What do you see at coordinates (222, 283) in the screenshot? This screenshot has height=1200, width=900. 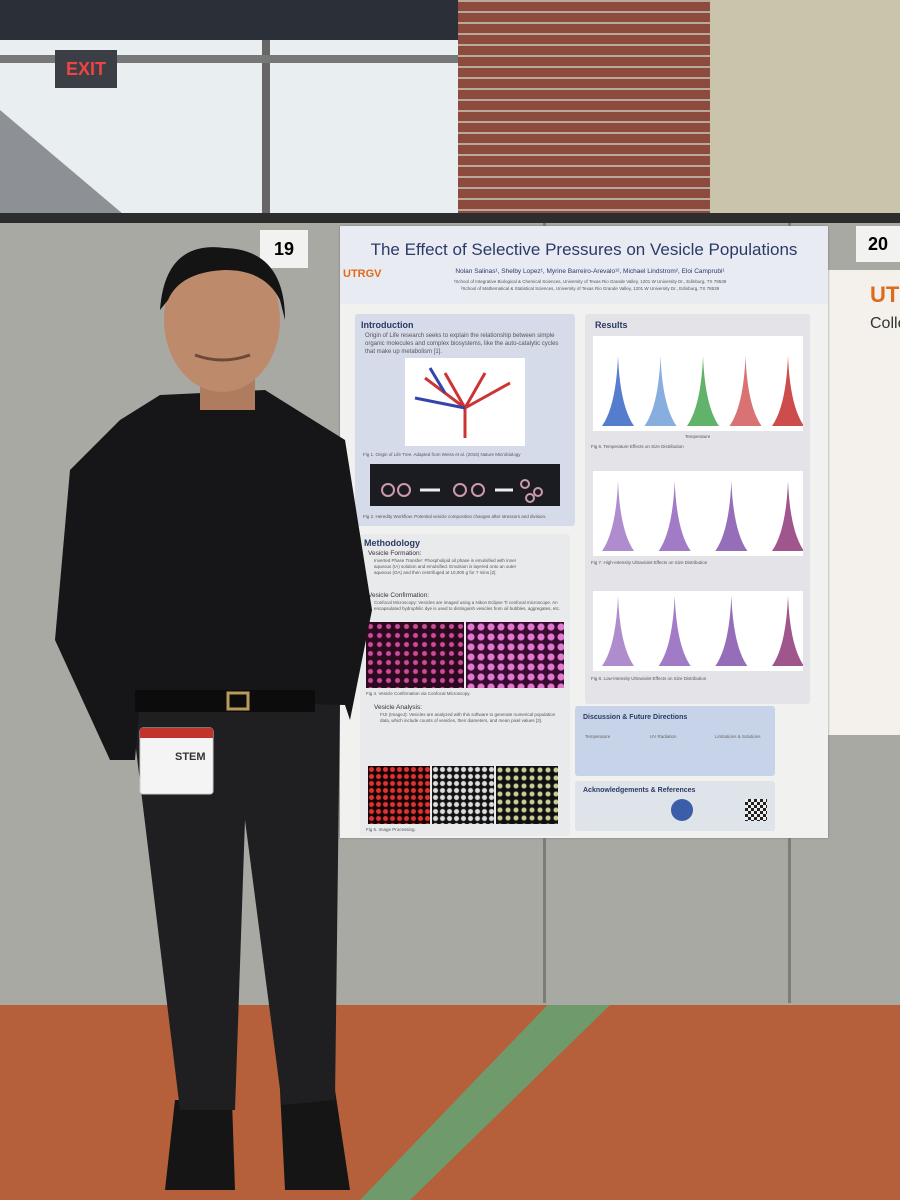 I see `hair` at bounding box center [222, 283].